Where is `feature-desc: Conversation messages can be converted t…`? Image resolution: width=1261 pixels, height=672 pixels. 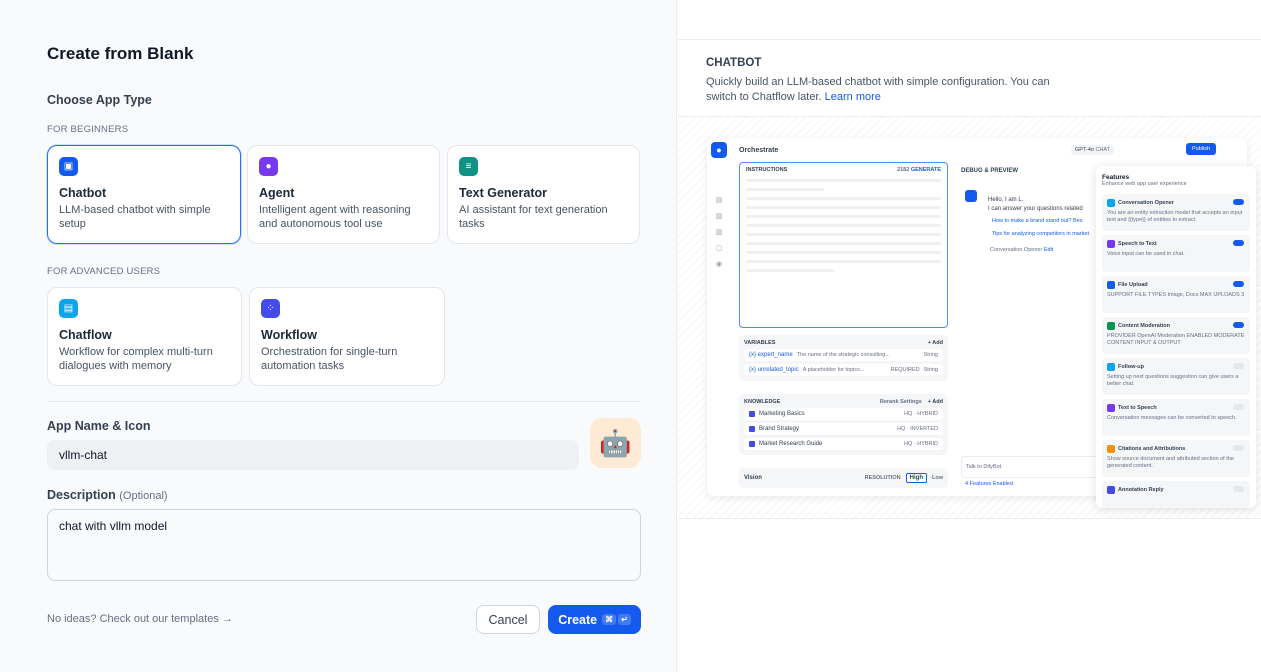
feature-desc: Conversation messages can be converted t… is located at coordinates (1172, 418).